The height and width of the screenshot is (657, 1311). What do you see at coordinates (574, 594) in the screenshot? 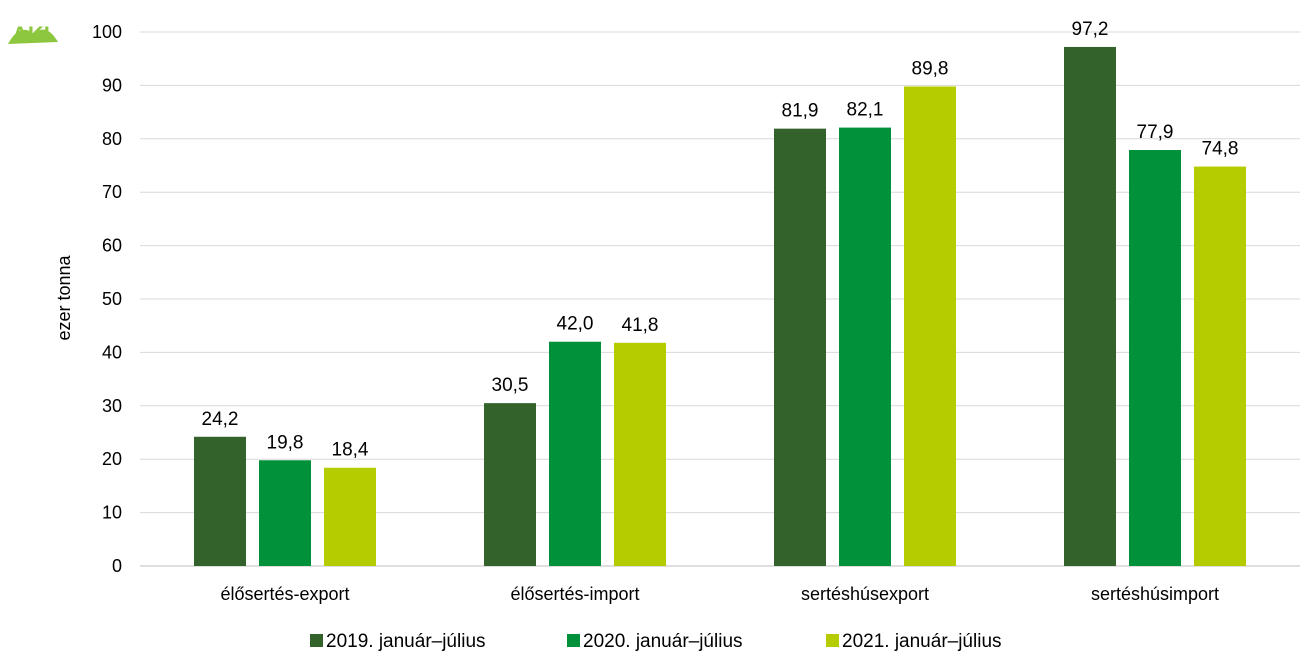
I see `x-tick-label: élősertés-import` at bounding box center [574, 594].